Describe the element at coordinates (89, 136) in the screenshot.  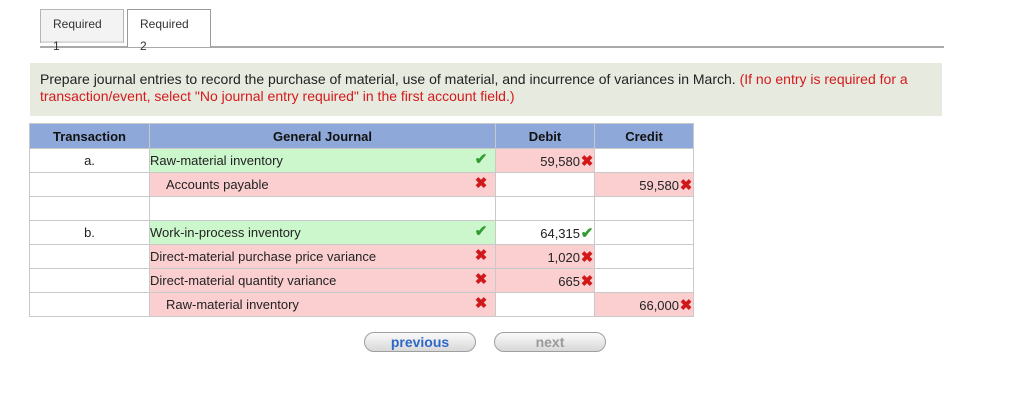
I see `header-transaction: Transaction` at that location.